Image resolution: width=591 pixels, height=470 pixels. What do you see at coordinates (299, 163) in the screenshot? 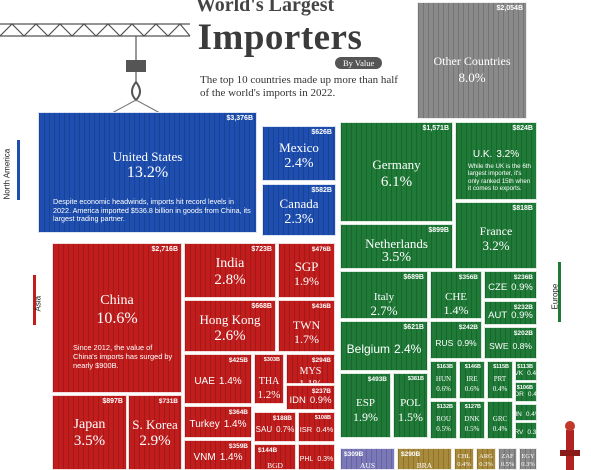
I see `tile-share-mexico: 2.4%` at bounding box center [299, 163].